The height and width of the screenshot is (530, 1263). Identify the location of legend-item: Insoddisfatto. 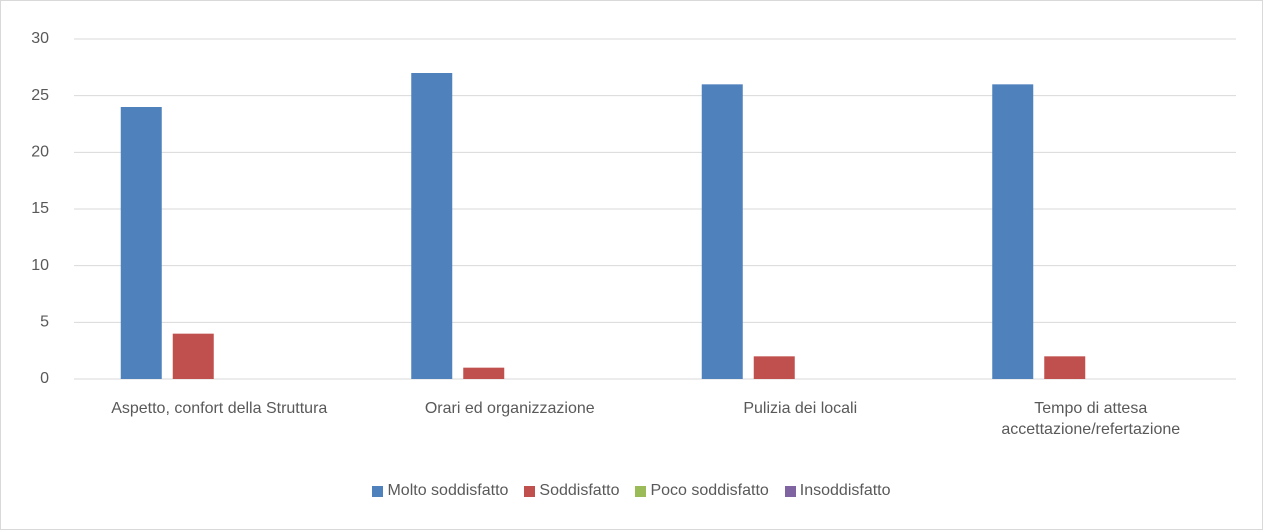
(837, 491).